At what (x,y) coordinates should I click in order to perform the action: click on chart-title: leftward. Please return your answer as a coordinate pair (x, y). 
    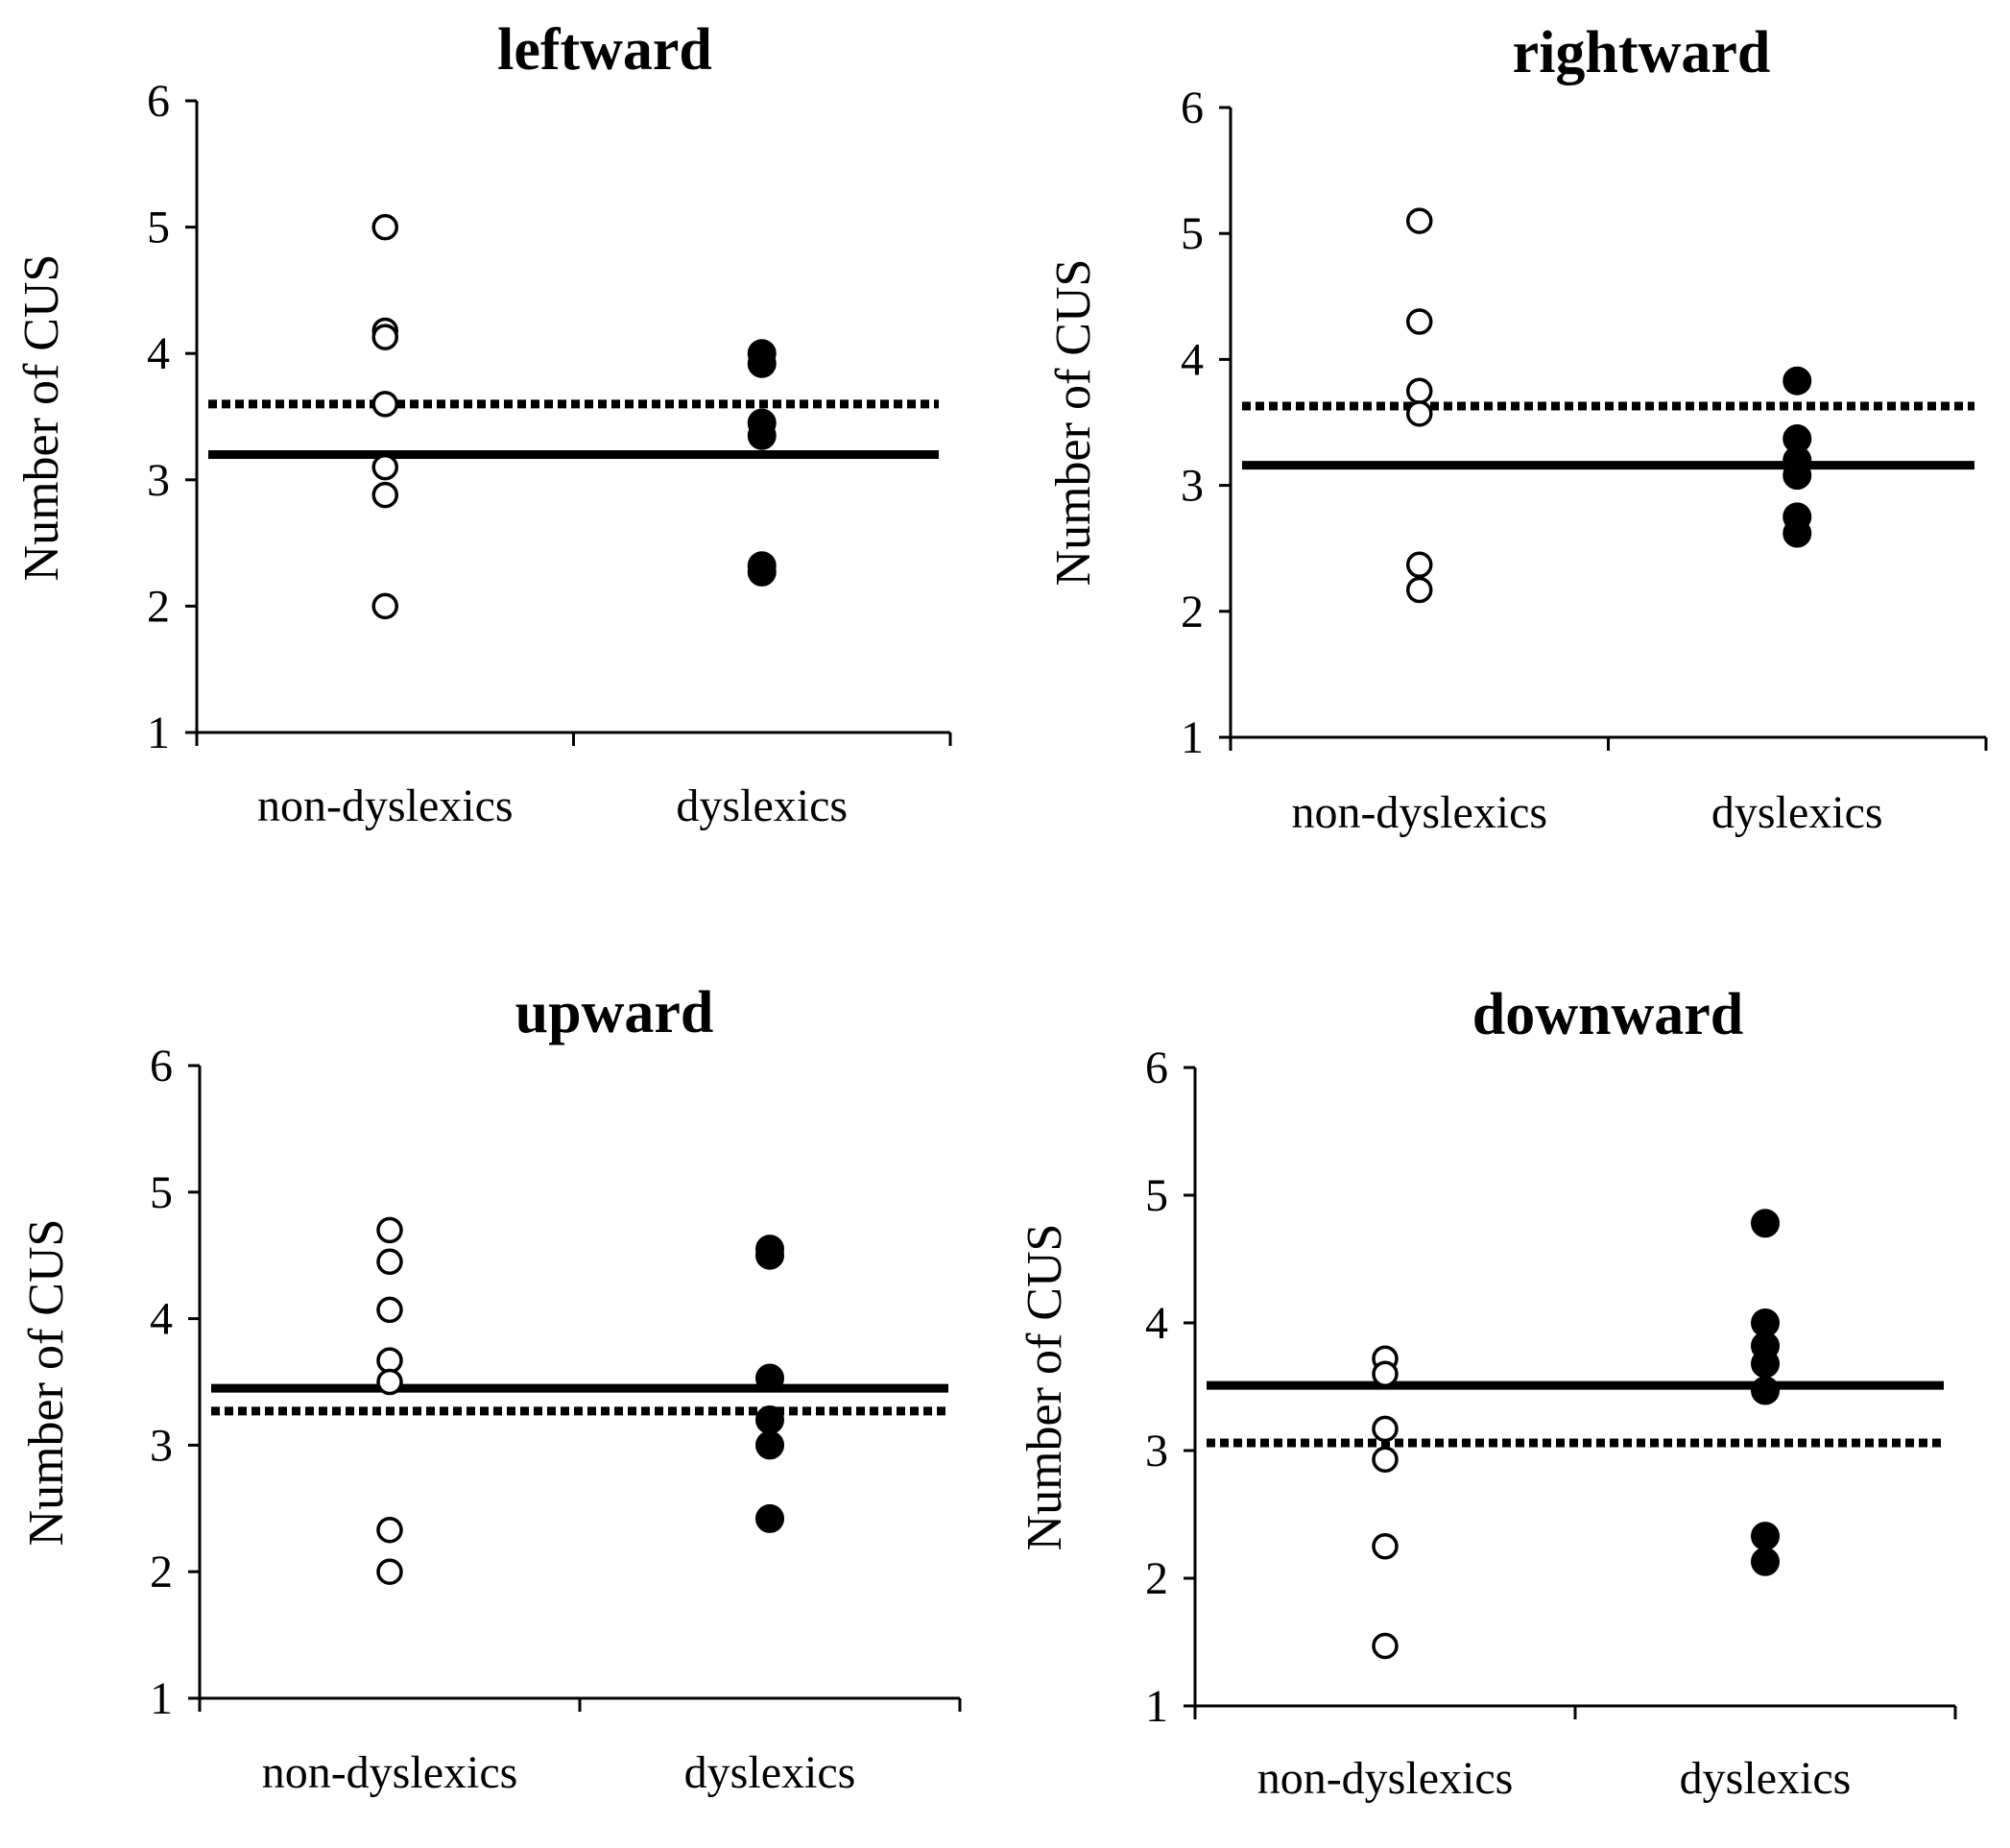
    Looking at the image, I should click on (604, 50).